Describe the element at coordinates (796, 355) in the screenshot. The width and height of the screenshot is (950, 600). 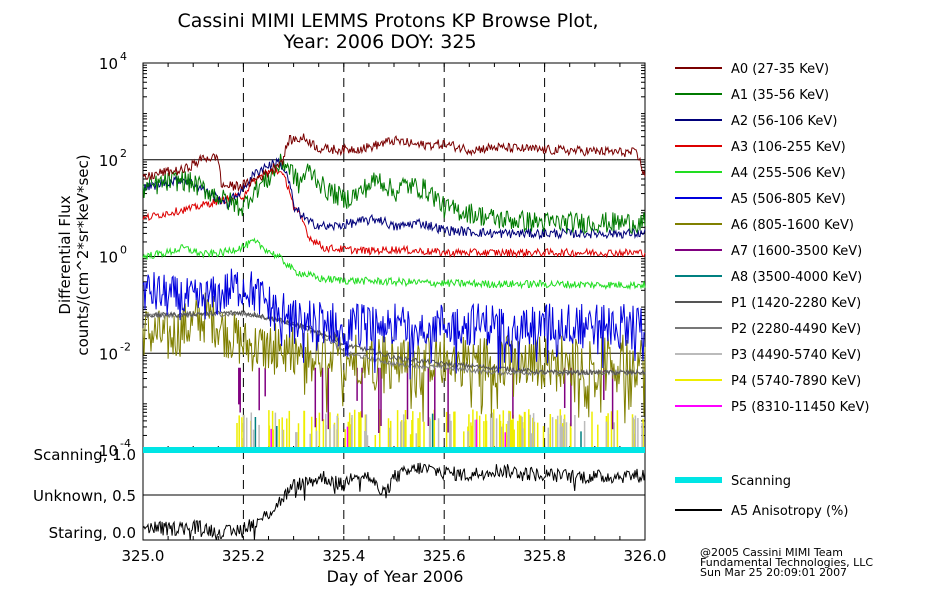
I see `legend-label: P3 (4490-5740 KeV)` at that location.